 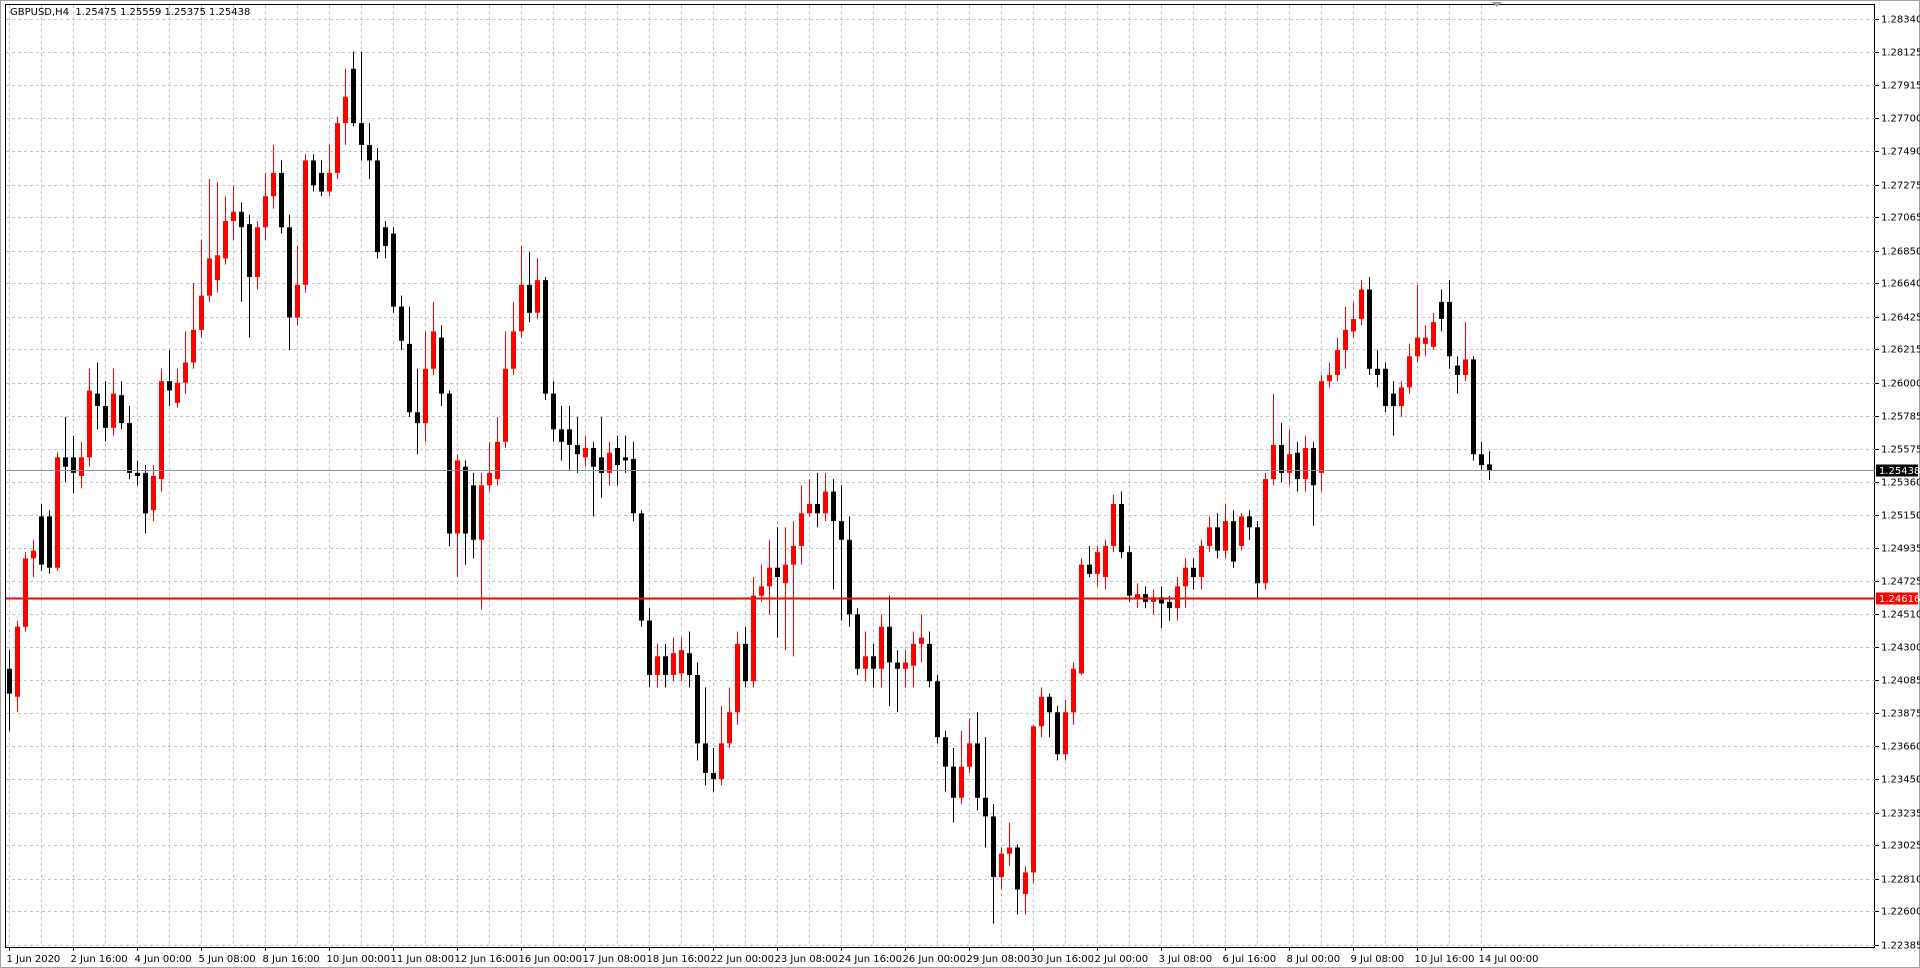 I want to click on x-tick-label: 8 Jul 00:00, so click(x=1314, y=959).